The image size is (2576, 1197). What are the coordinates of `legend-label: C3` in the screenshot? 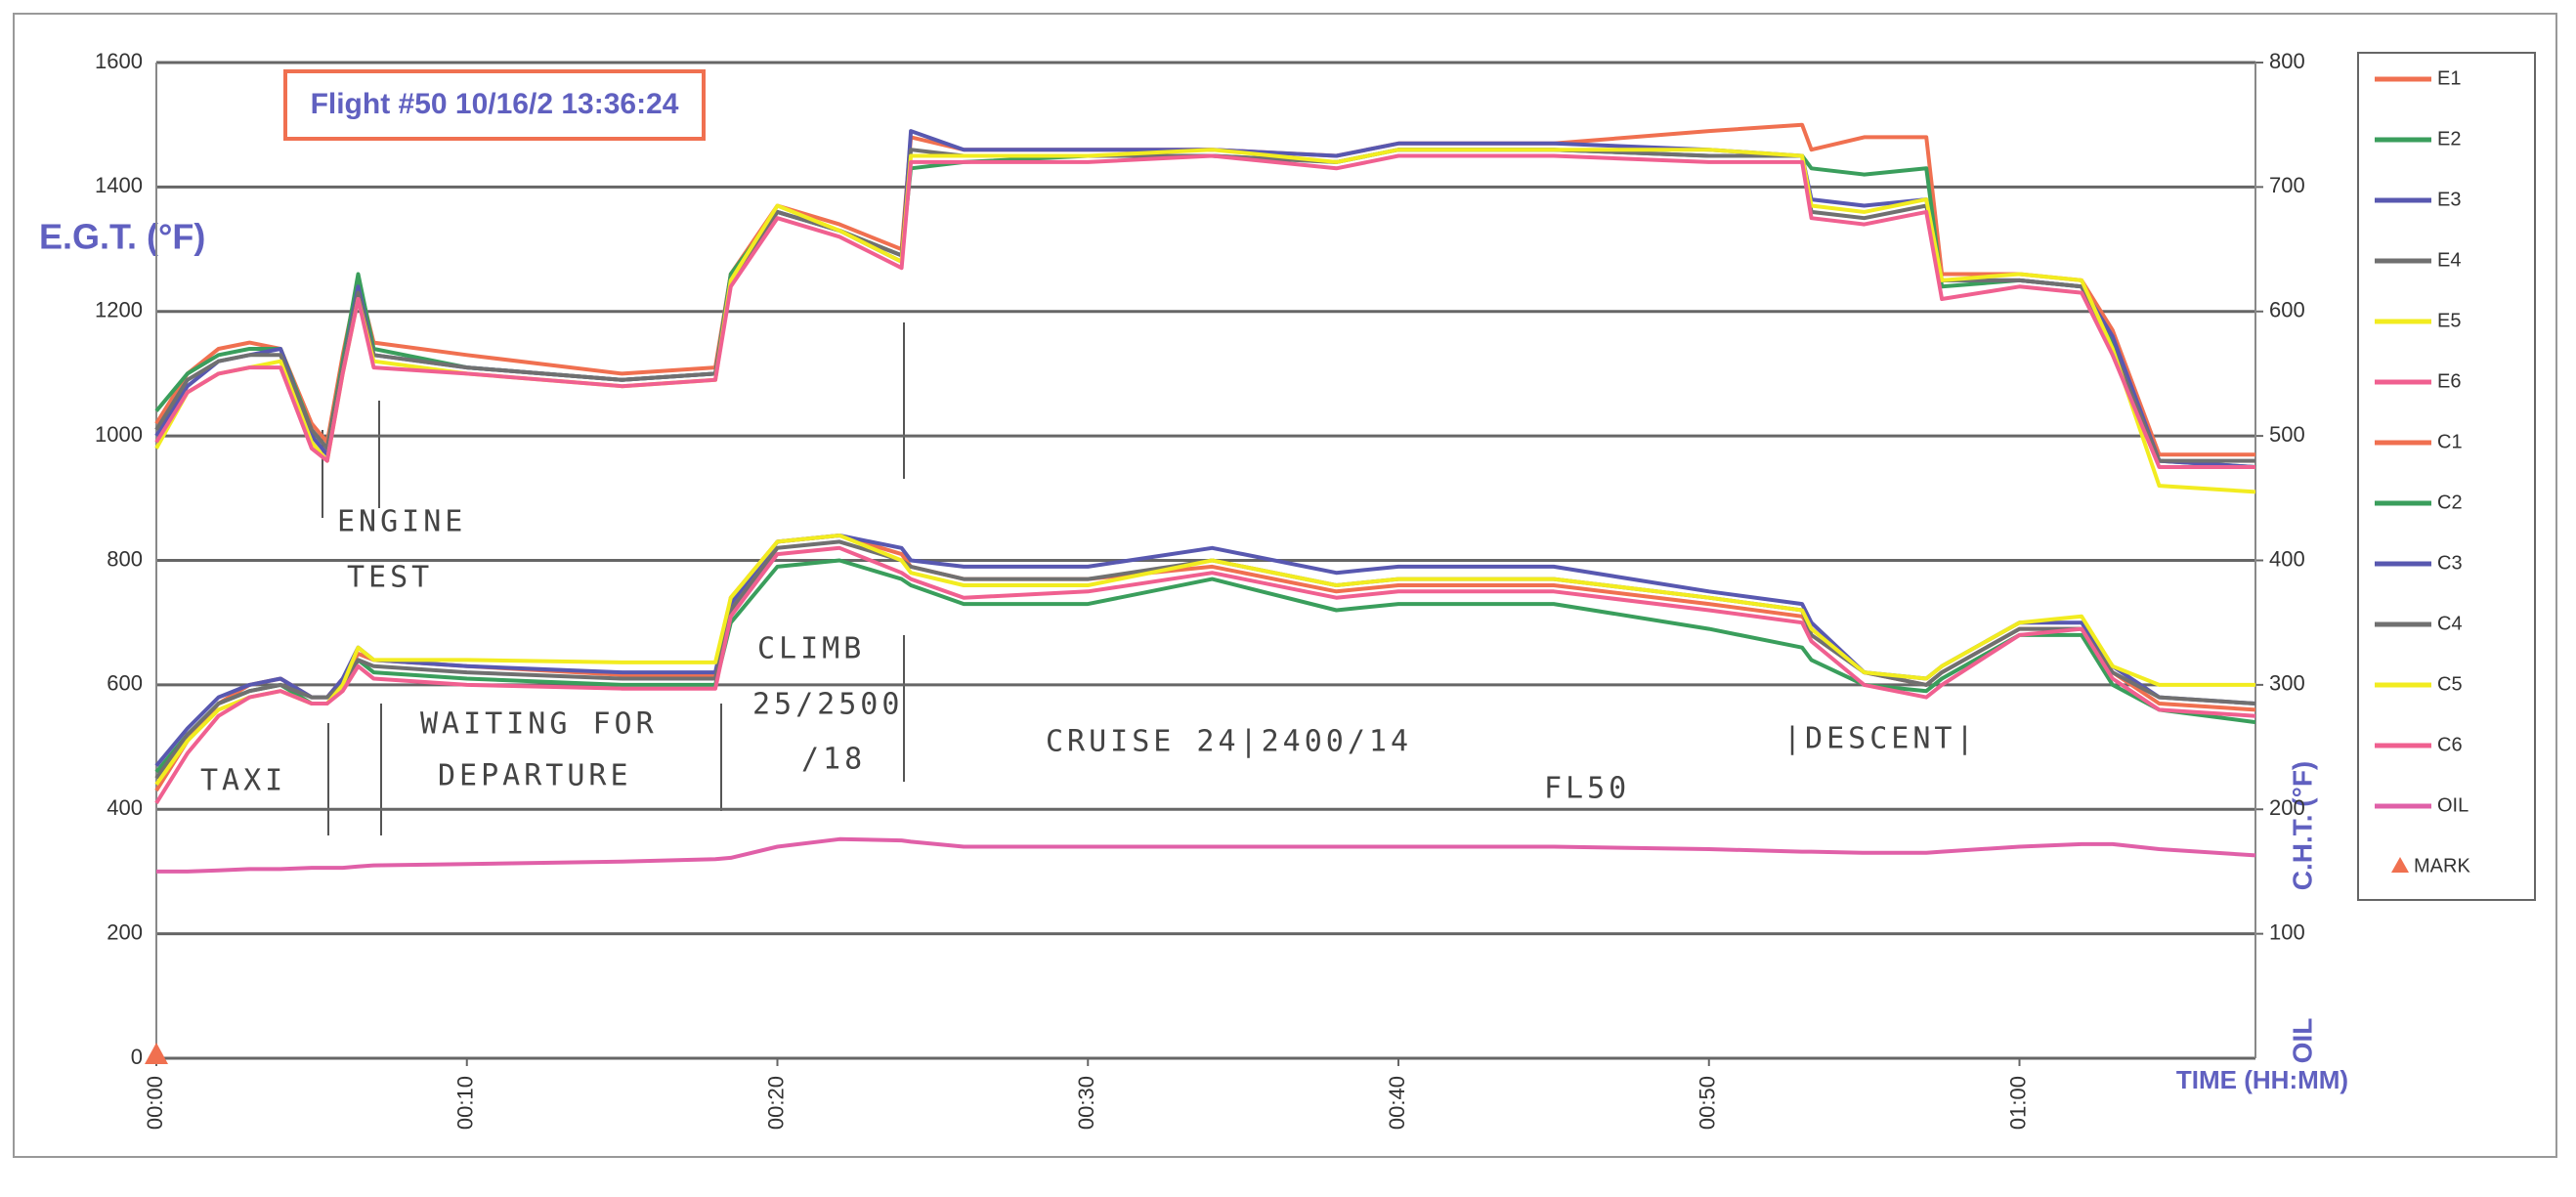 It's located at (2450, 563).